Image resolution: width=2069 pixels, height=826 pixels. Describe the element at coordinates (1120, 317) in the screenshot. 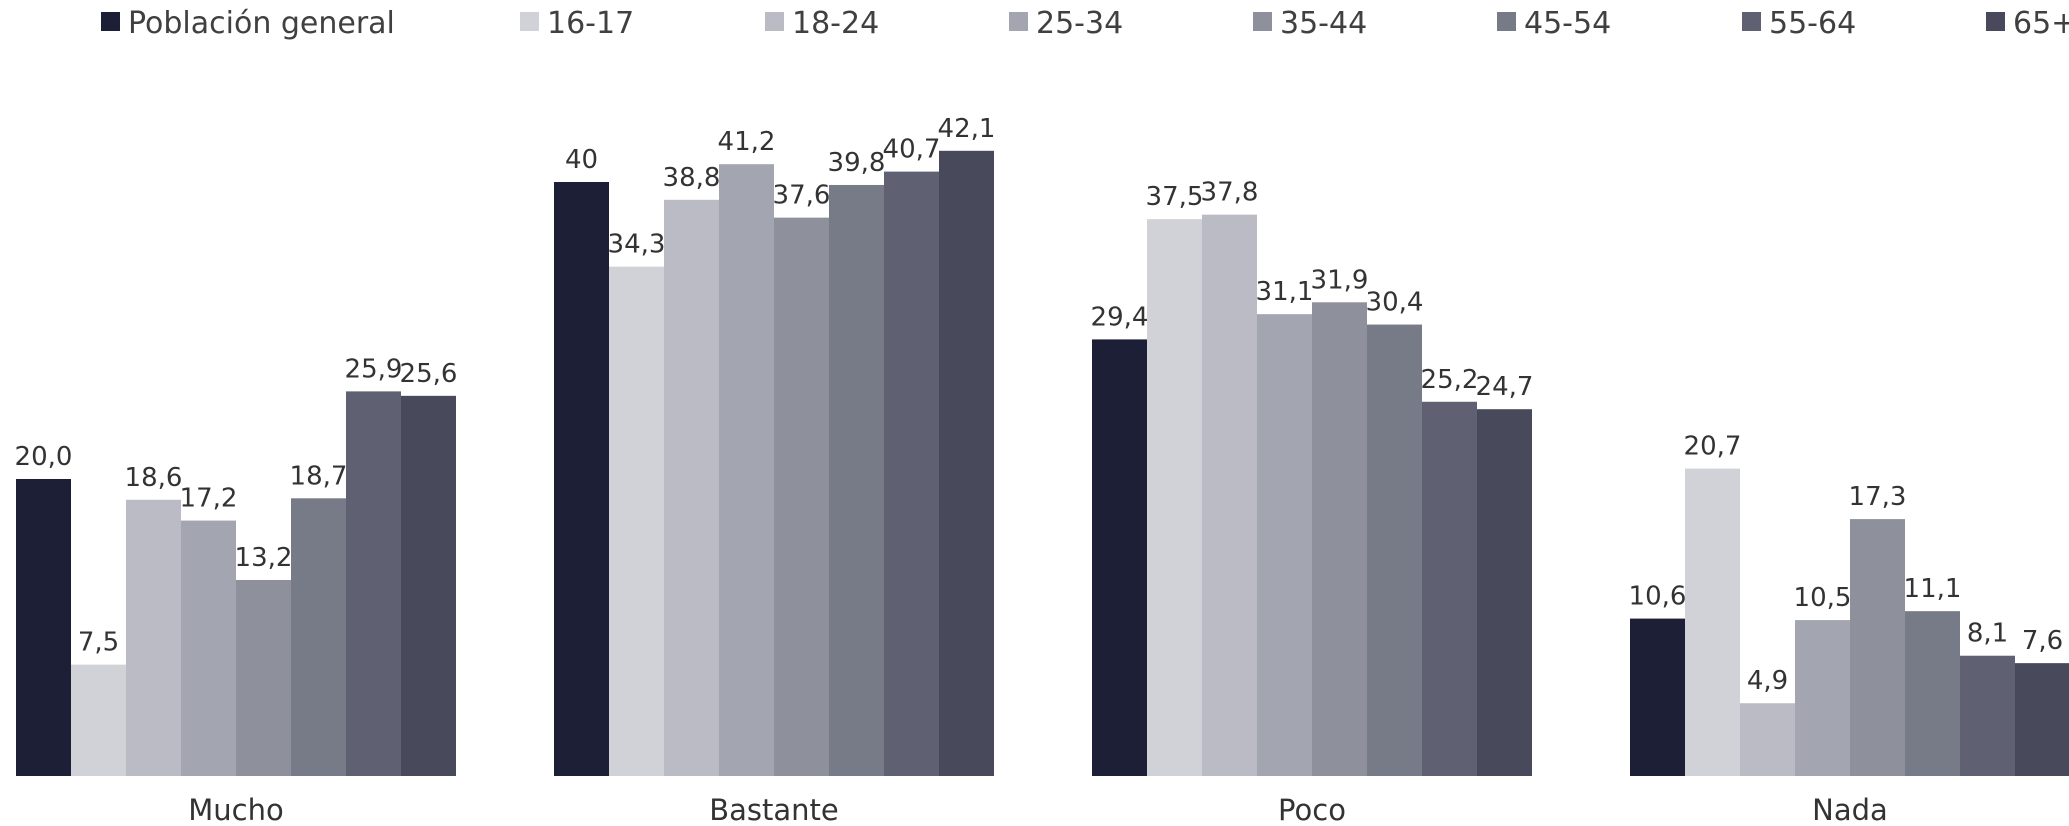

I see `data-label-poco-poblaci-n-general: 29,4` at that location.